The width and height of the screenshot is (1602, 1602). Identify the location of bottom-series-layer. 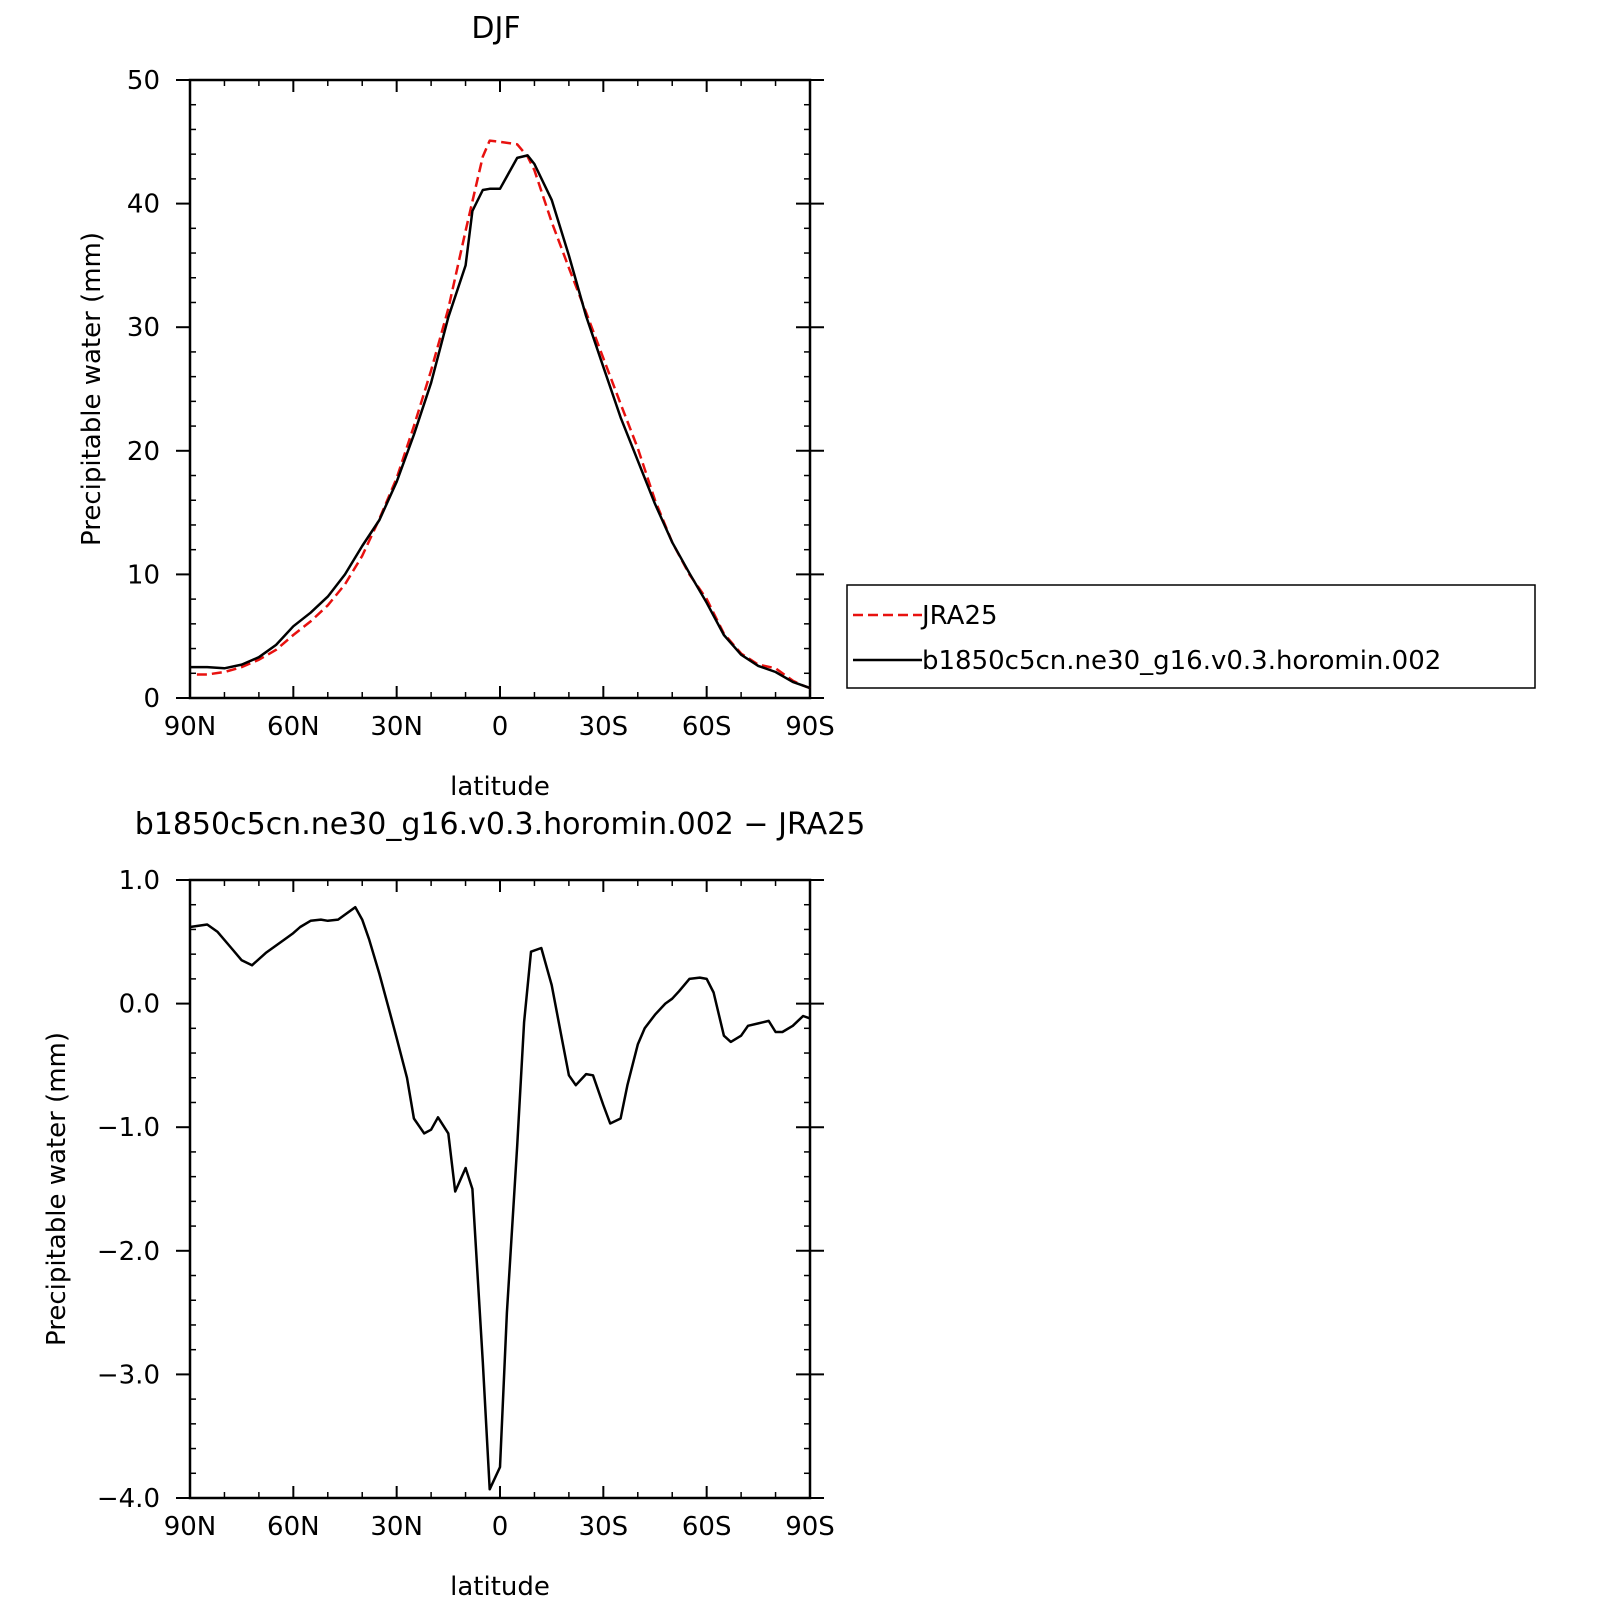
(500, 1198).